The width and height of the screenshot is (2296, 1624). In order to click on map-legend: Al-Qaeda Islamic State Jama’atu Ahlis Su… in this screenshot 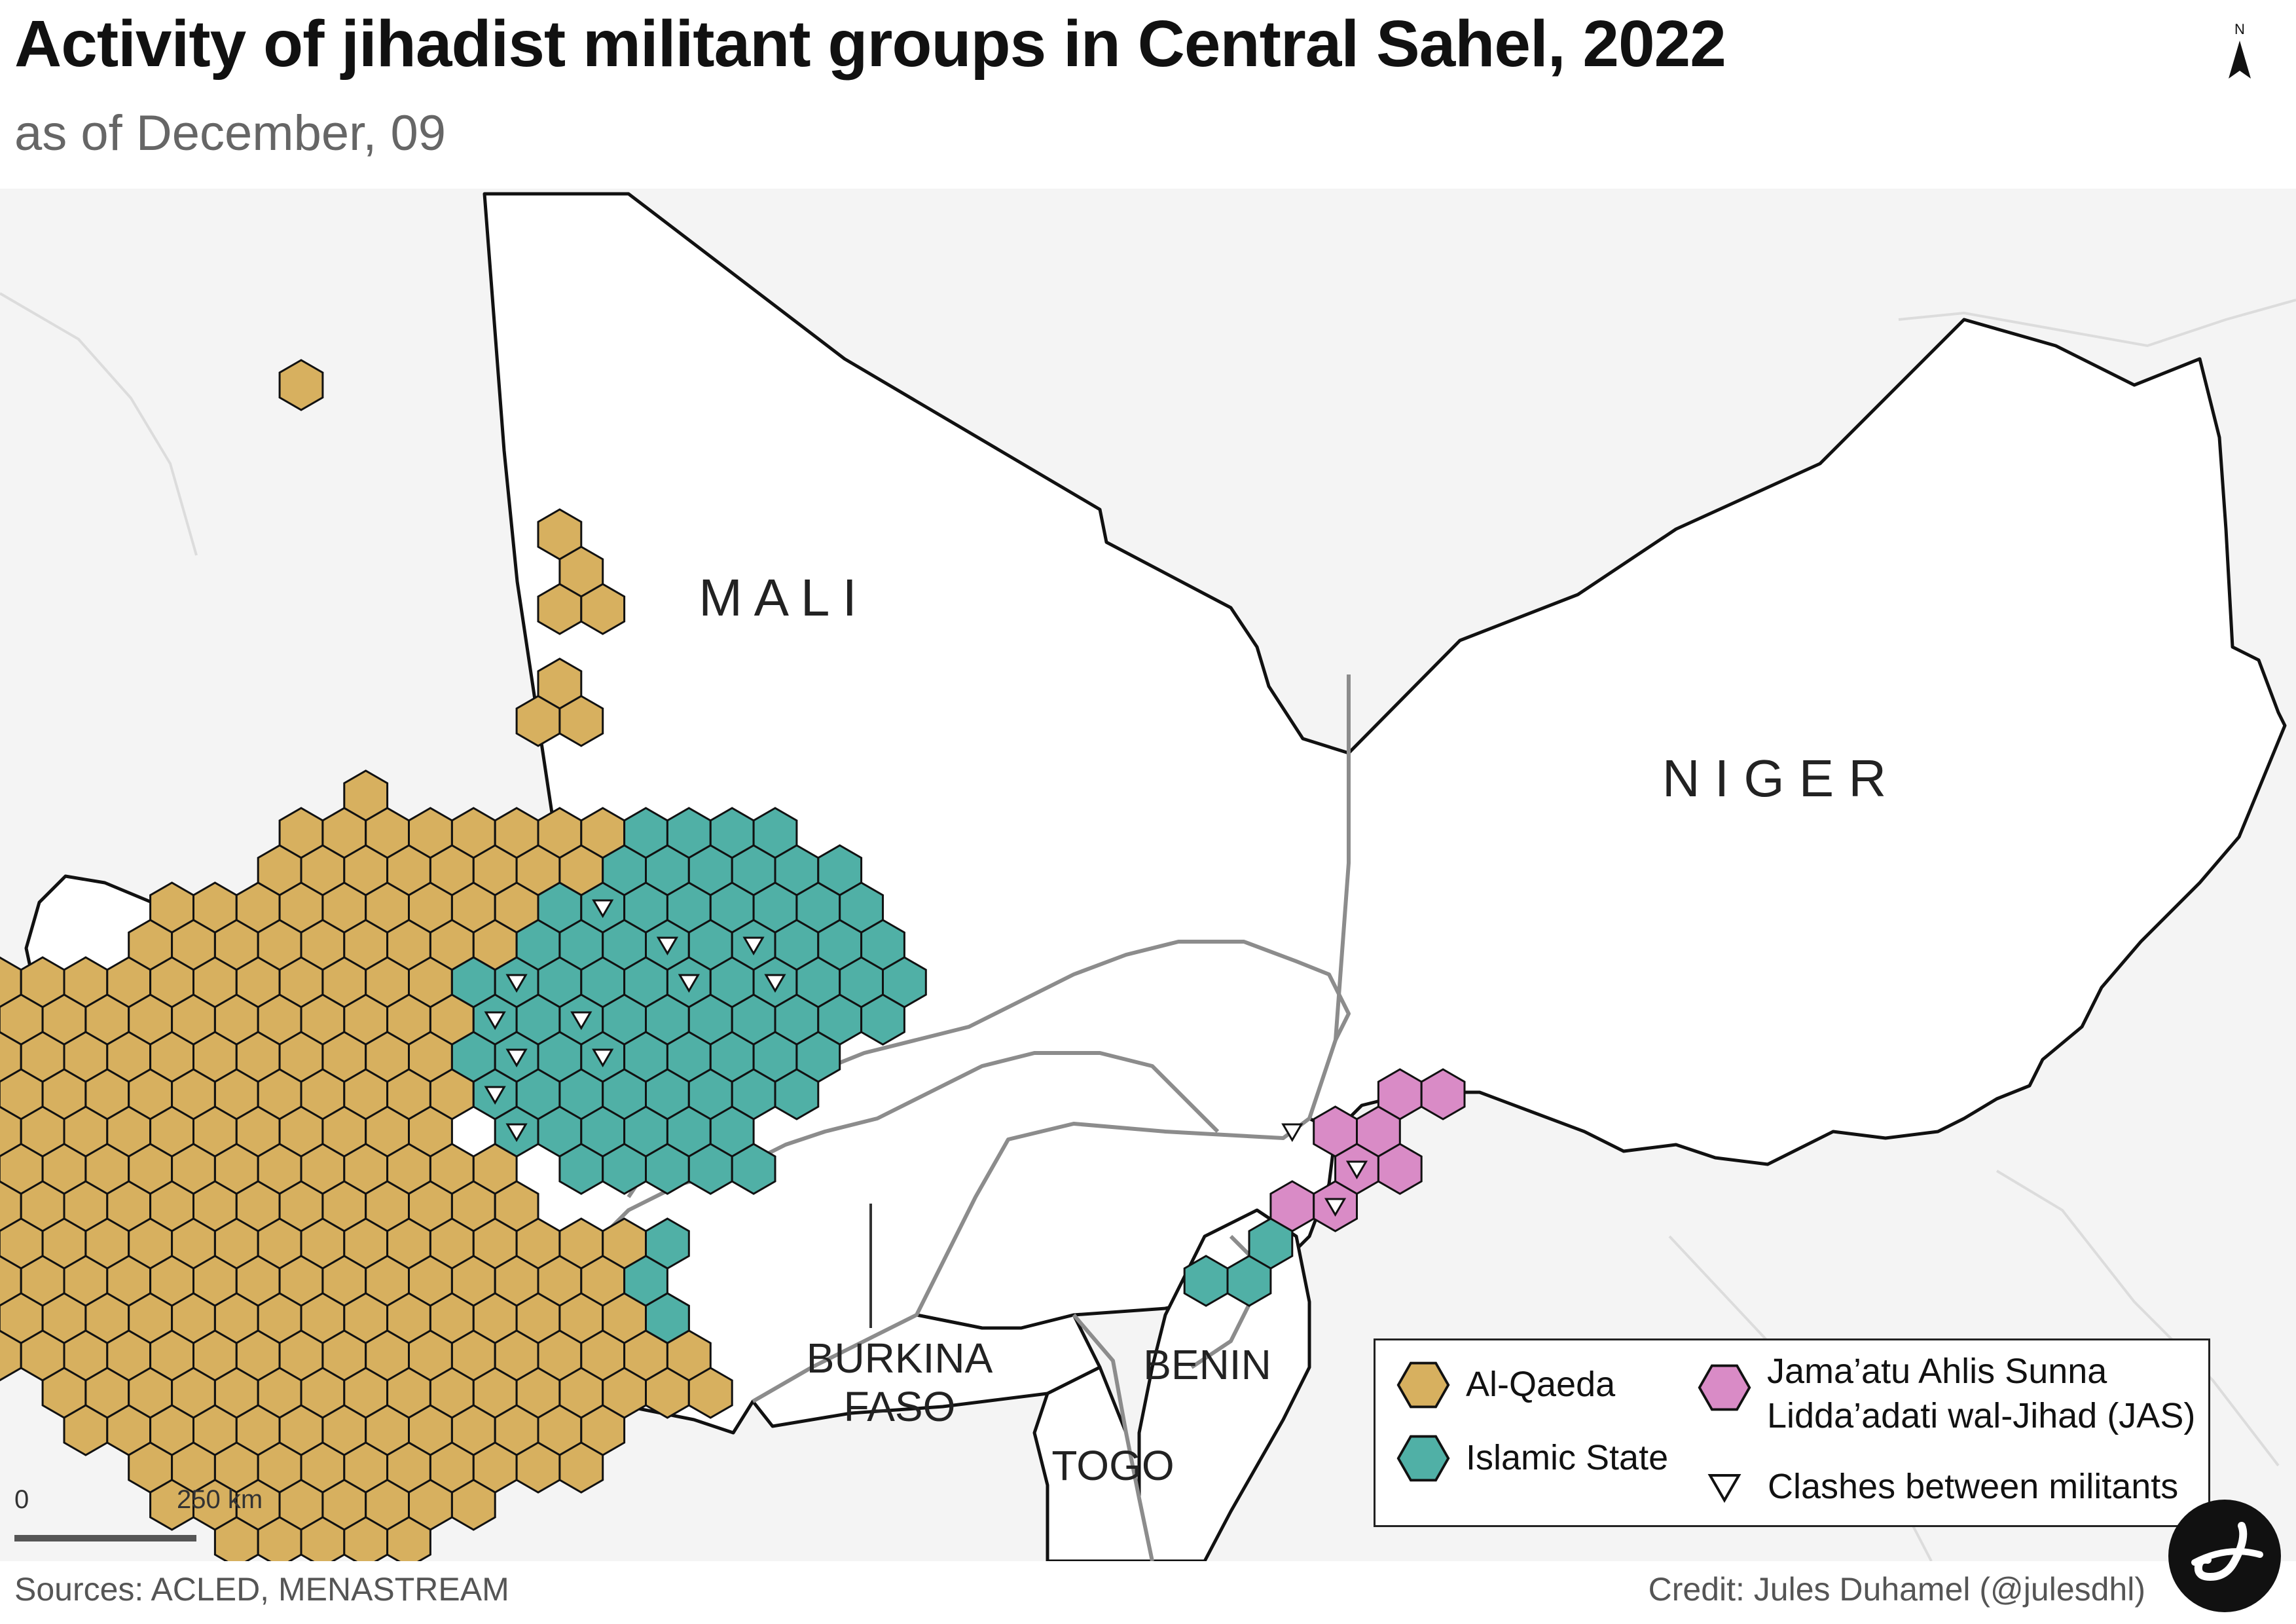, I will do `click(1792, 1432)`.